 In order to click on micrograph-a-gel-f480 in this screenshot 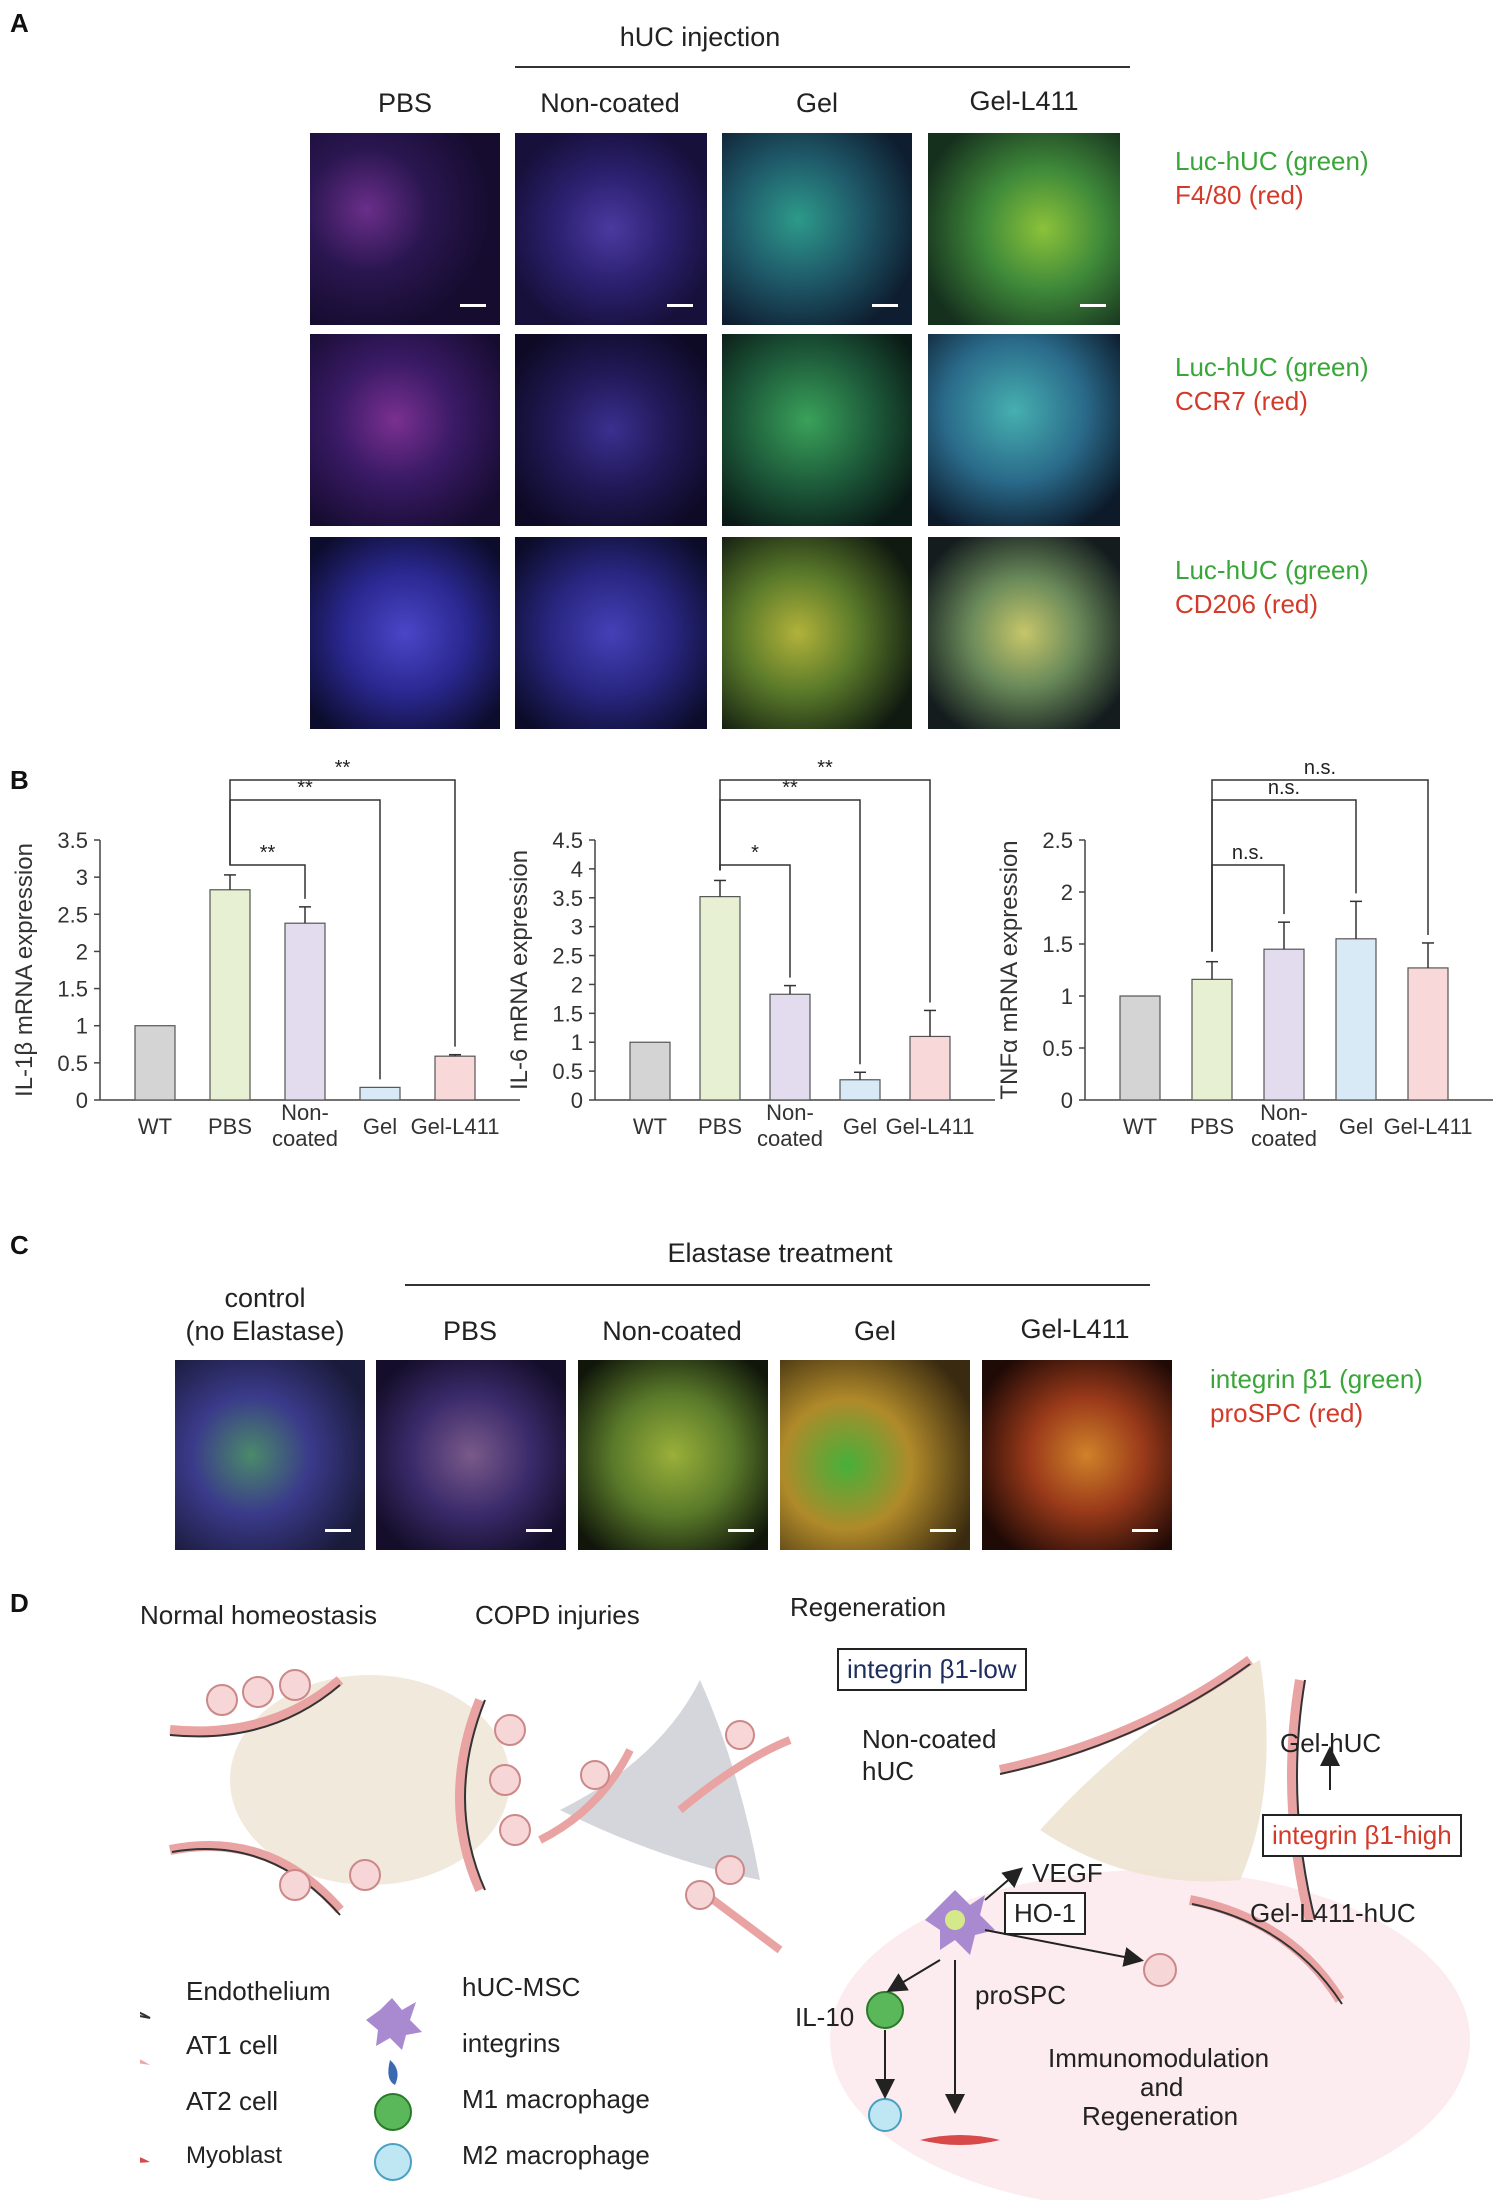, I will do `click(817, 229)`.